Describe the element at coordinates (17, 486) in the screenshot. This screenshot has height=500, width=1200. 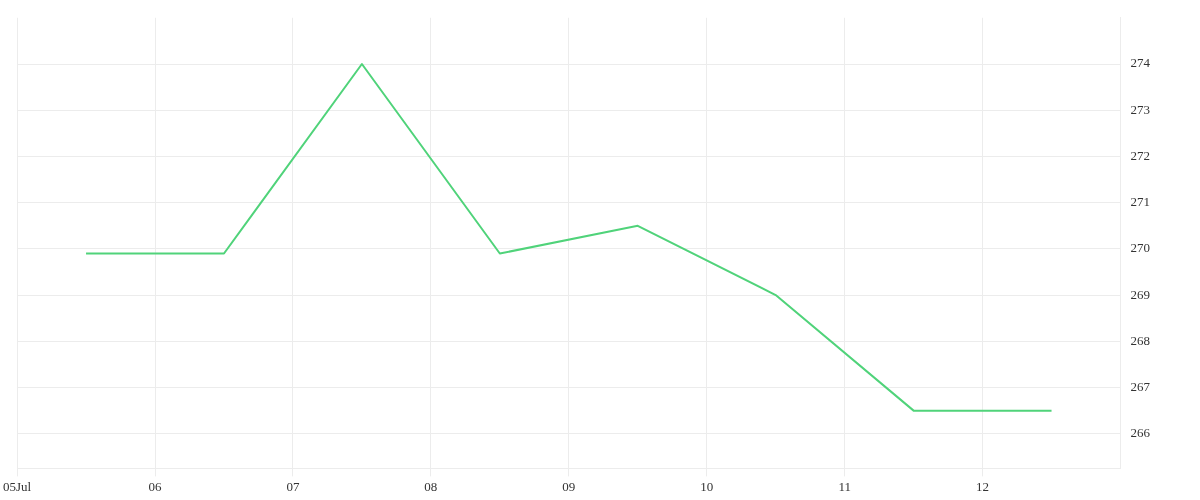
I see `x-tick-label: 05Jul` at that location.